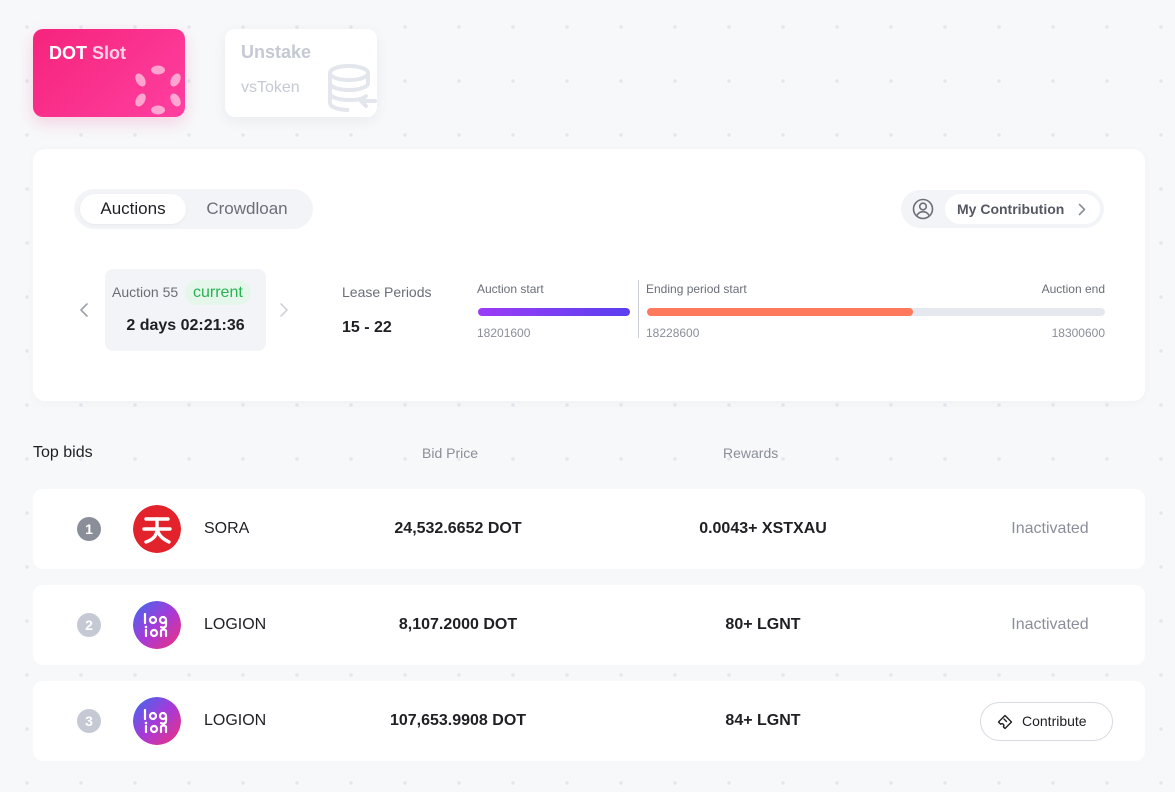 The height and width of the screenshot is (792, 1175). What do you see at coordinates (458, 528) in the screenshot?
I see `bid-price: 24,532.6652 DOT` at bounding box center [458, 528].